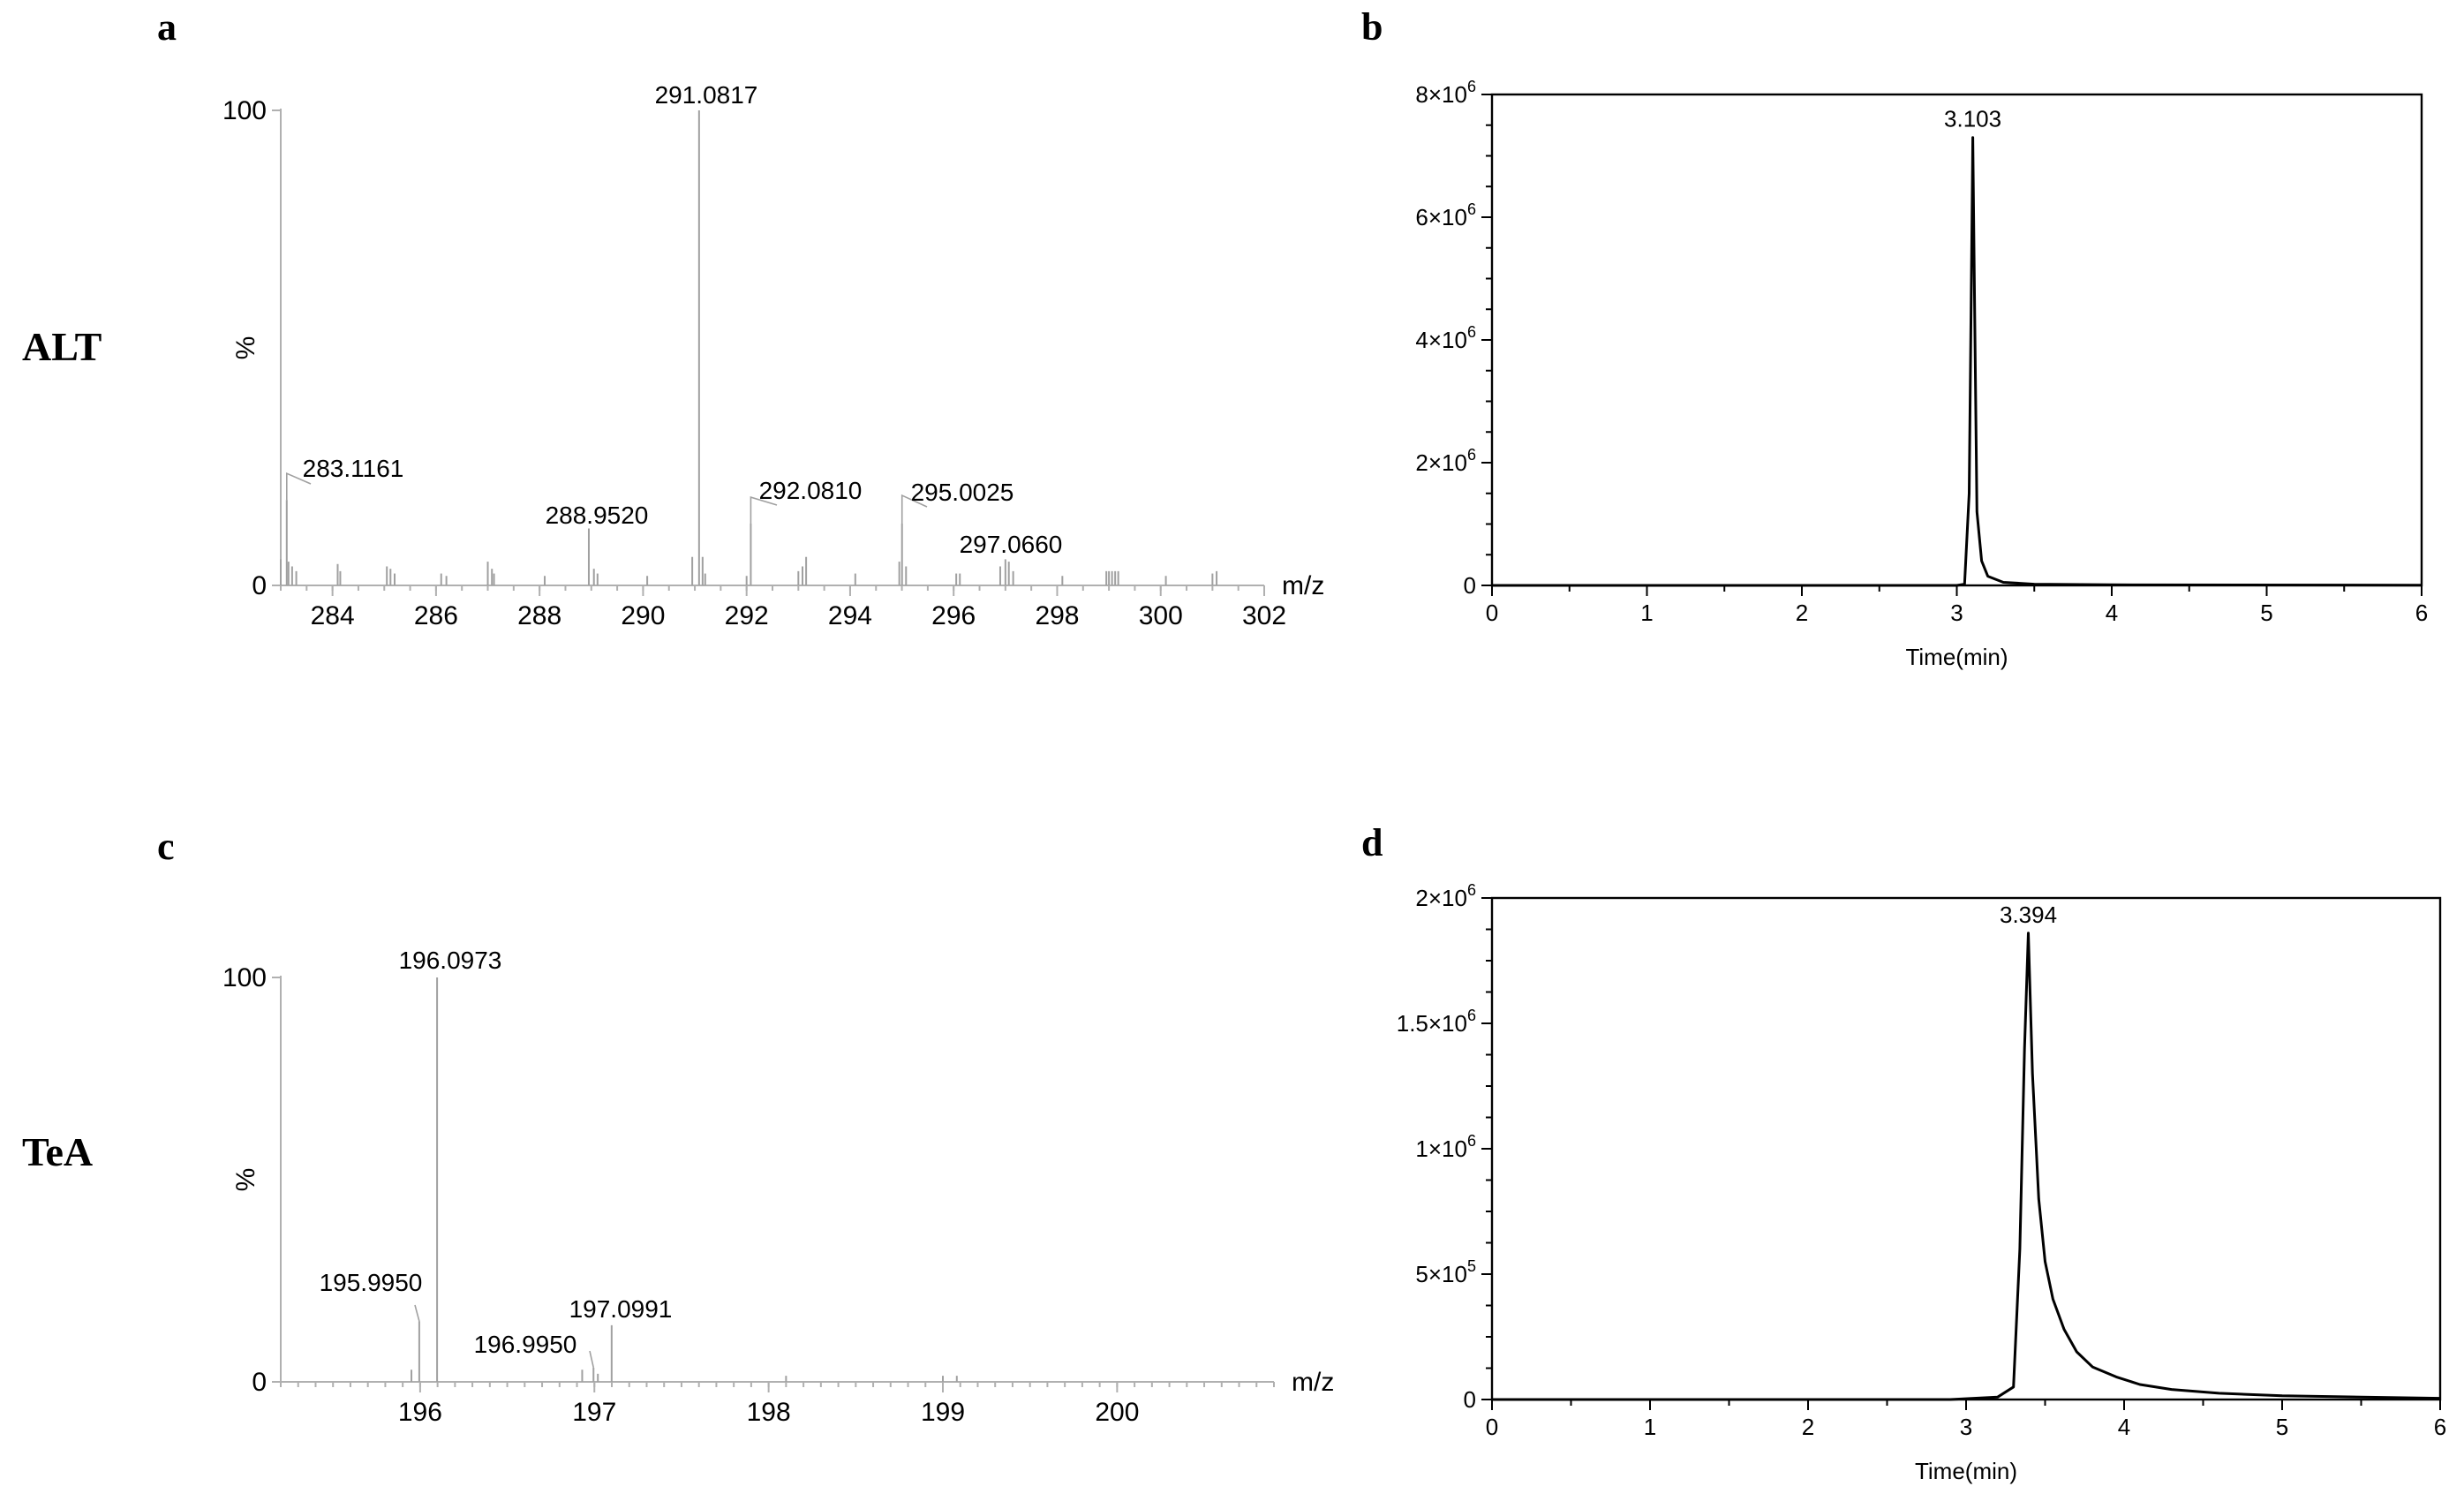 This screenshot has width=2464, height=1509. What do you see at coordinates (1445, 1272) in the screenshot?
I see `y-tick-label: 5×10⁵` at bounding box center [1445, 1272].